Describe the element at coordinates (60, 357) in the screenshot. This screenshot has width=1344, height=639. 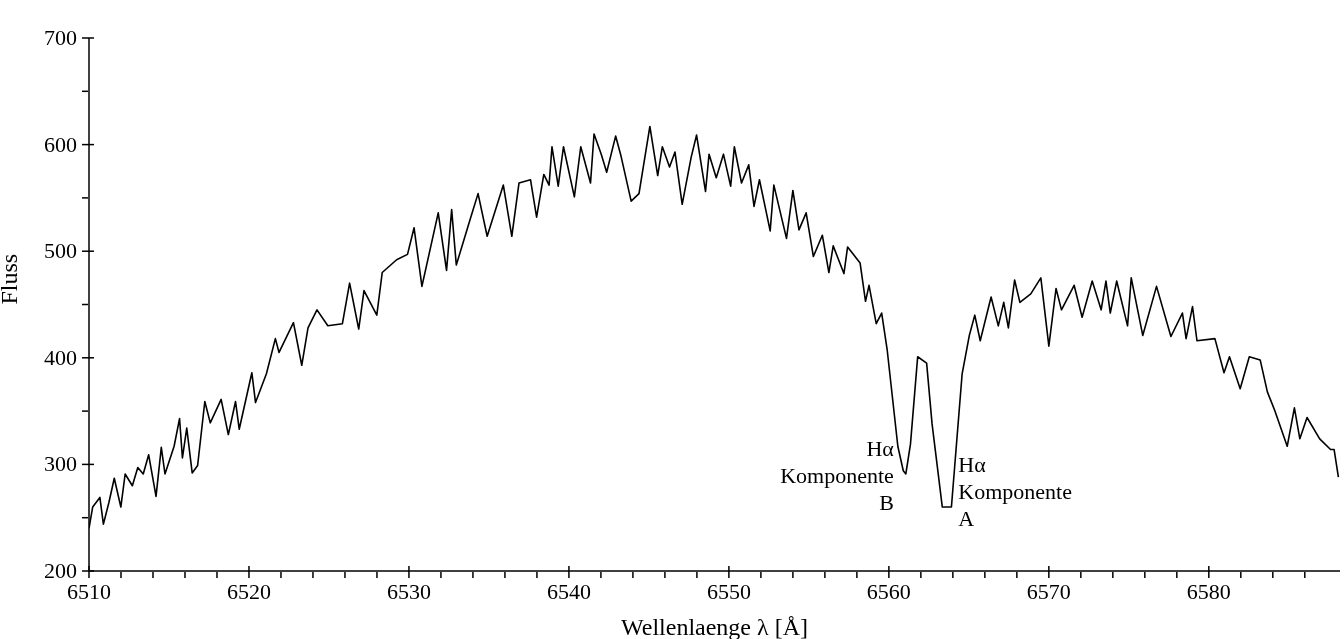
I see `y-tick-label: 400` at that location.